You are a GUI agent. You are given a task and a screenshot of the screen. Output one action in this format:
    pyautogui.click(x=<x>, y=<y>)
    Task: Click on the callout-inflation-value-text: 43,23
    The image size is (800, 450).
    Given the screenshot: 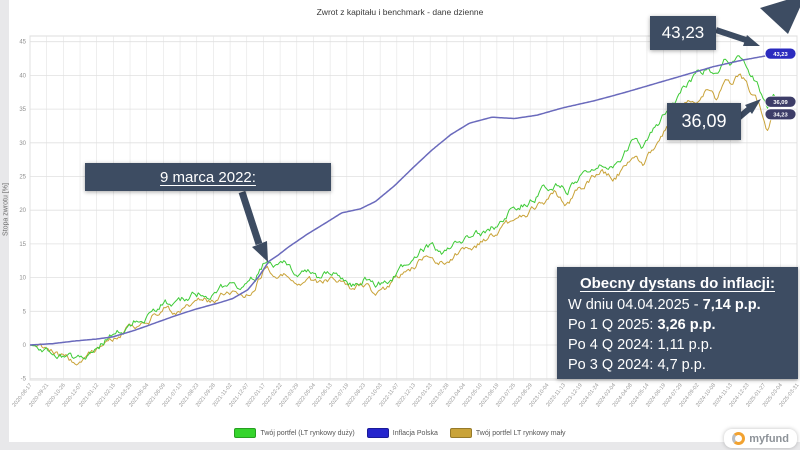 What is the action you would take?
    pyautogui.click(x=683, y=32)
    